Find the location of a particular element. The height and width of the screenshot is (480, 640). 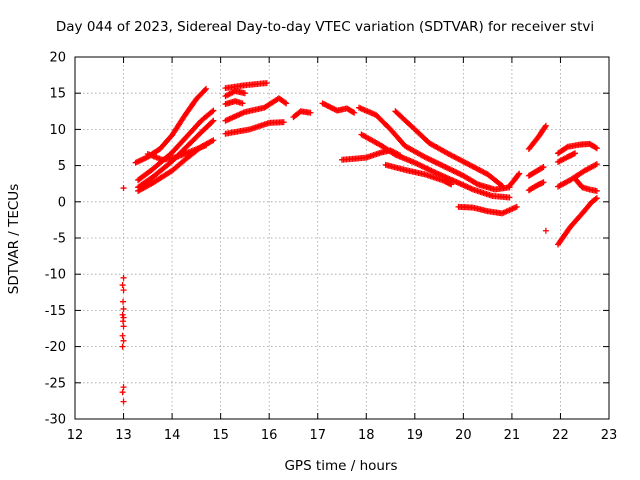

y-tick-label: -5 is located at coordinates (59, 239).